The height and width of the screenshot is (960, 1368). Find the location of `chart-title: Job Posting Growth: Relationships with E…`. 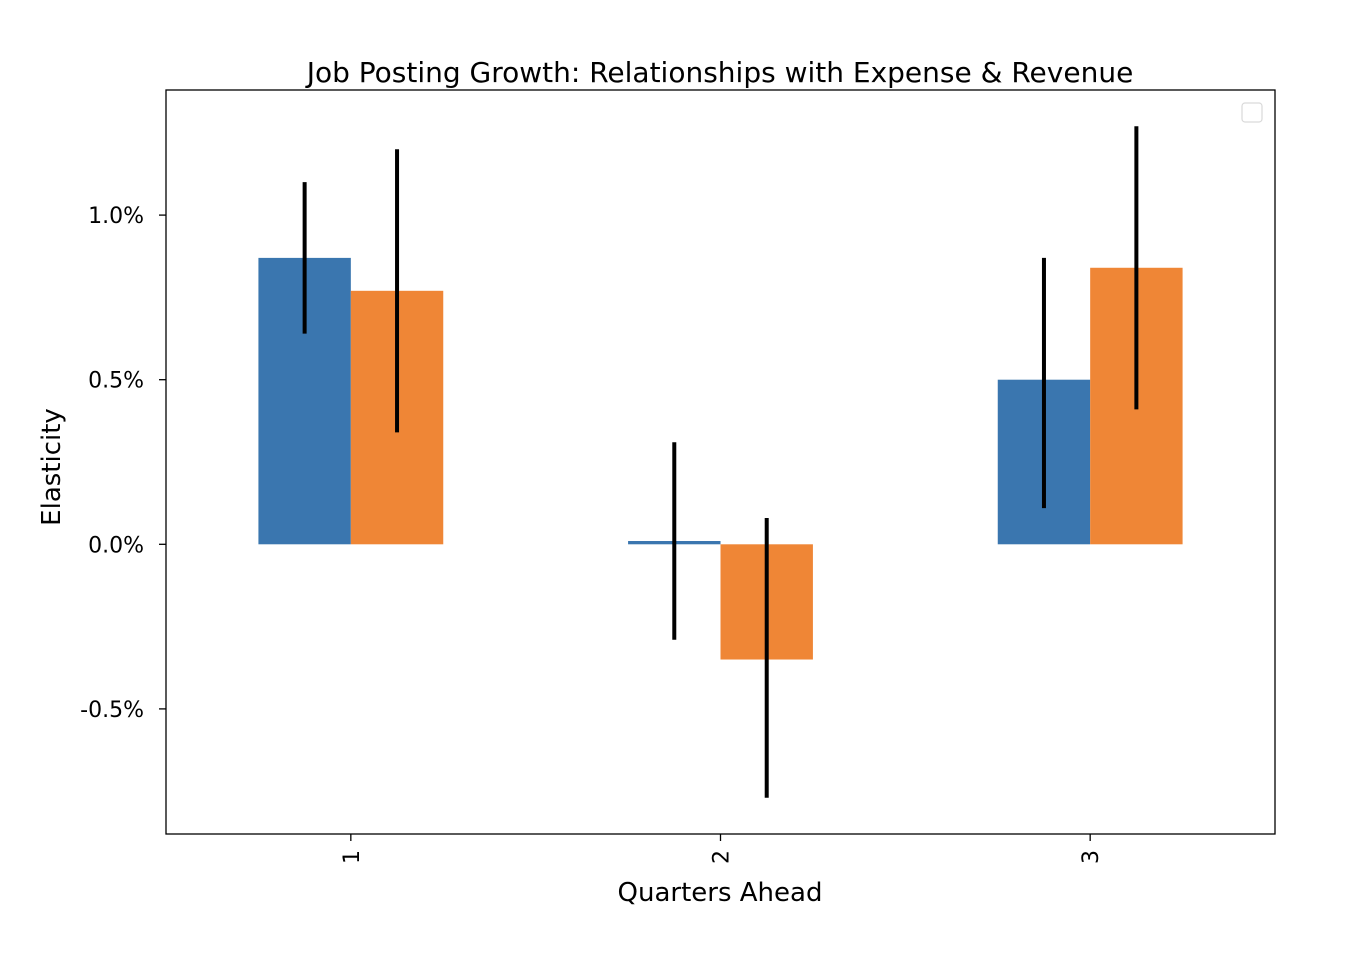

chart-title: Job Posting Growth: Relationships with E… is located at coordinates (719, 72).